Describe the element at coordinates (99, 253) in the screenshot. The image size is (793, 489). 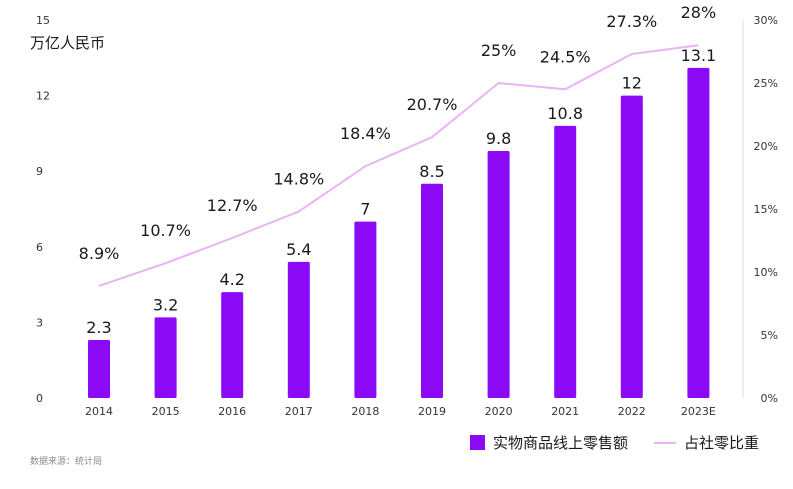
I see `share-value-label: 8.9%` at that location.